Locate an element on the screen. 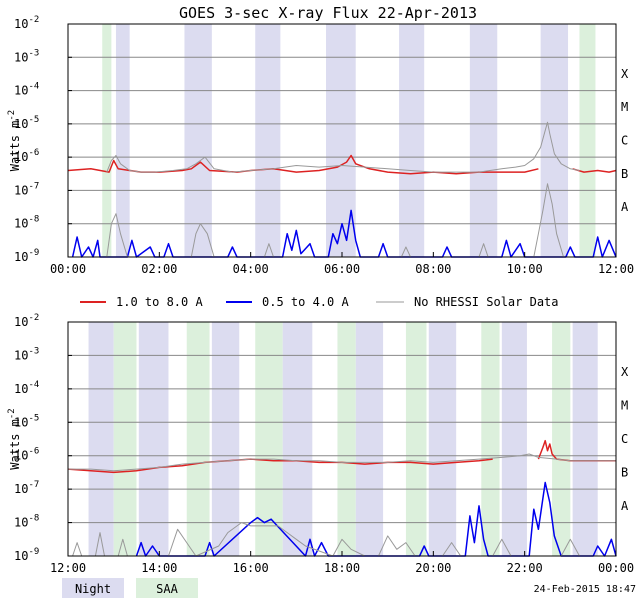  top-x-tick-label: 04:00 is located at coordinates (251, 269).